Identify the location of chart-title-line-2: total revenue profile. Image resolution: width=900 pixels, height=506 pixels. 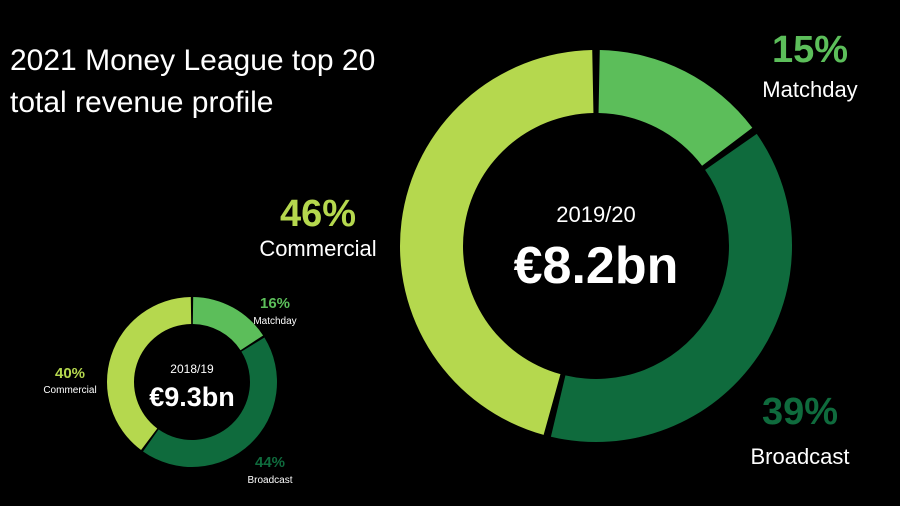
(142, 102).